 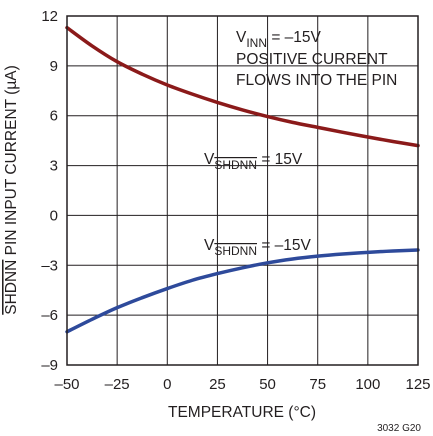 I want to click on y-axis-label-group: SHDNN PIN INPUT CURRENT (µA), so click(x=11, y=190).